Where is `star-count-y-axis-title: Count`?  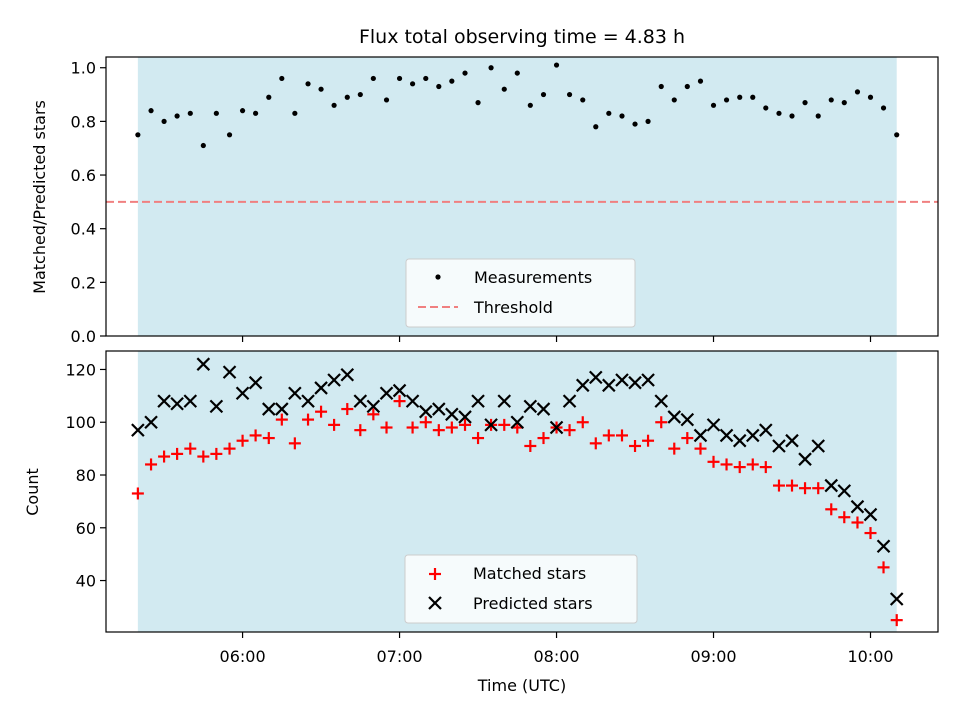
star-count-y-axis-title: Count is located at coordinates (32, 492).